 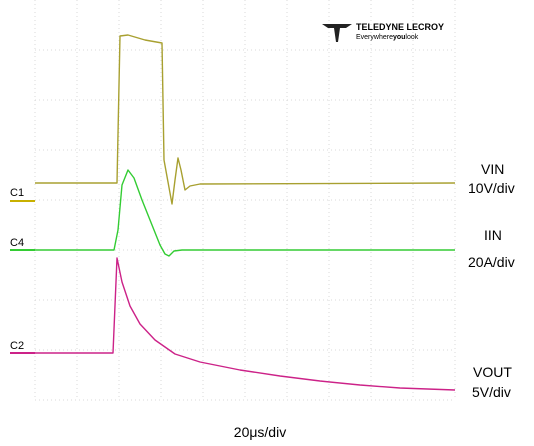 What do you see at coordinates (17, 243) in the screenshot?
I see `c4-marker: C4` at bounding box center [17, 243].